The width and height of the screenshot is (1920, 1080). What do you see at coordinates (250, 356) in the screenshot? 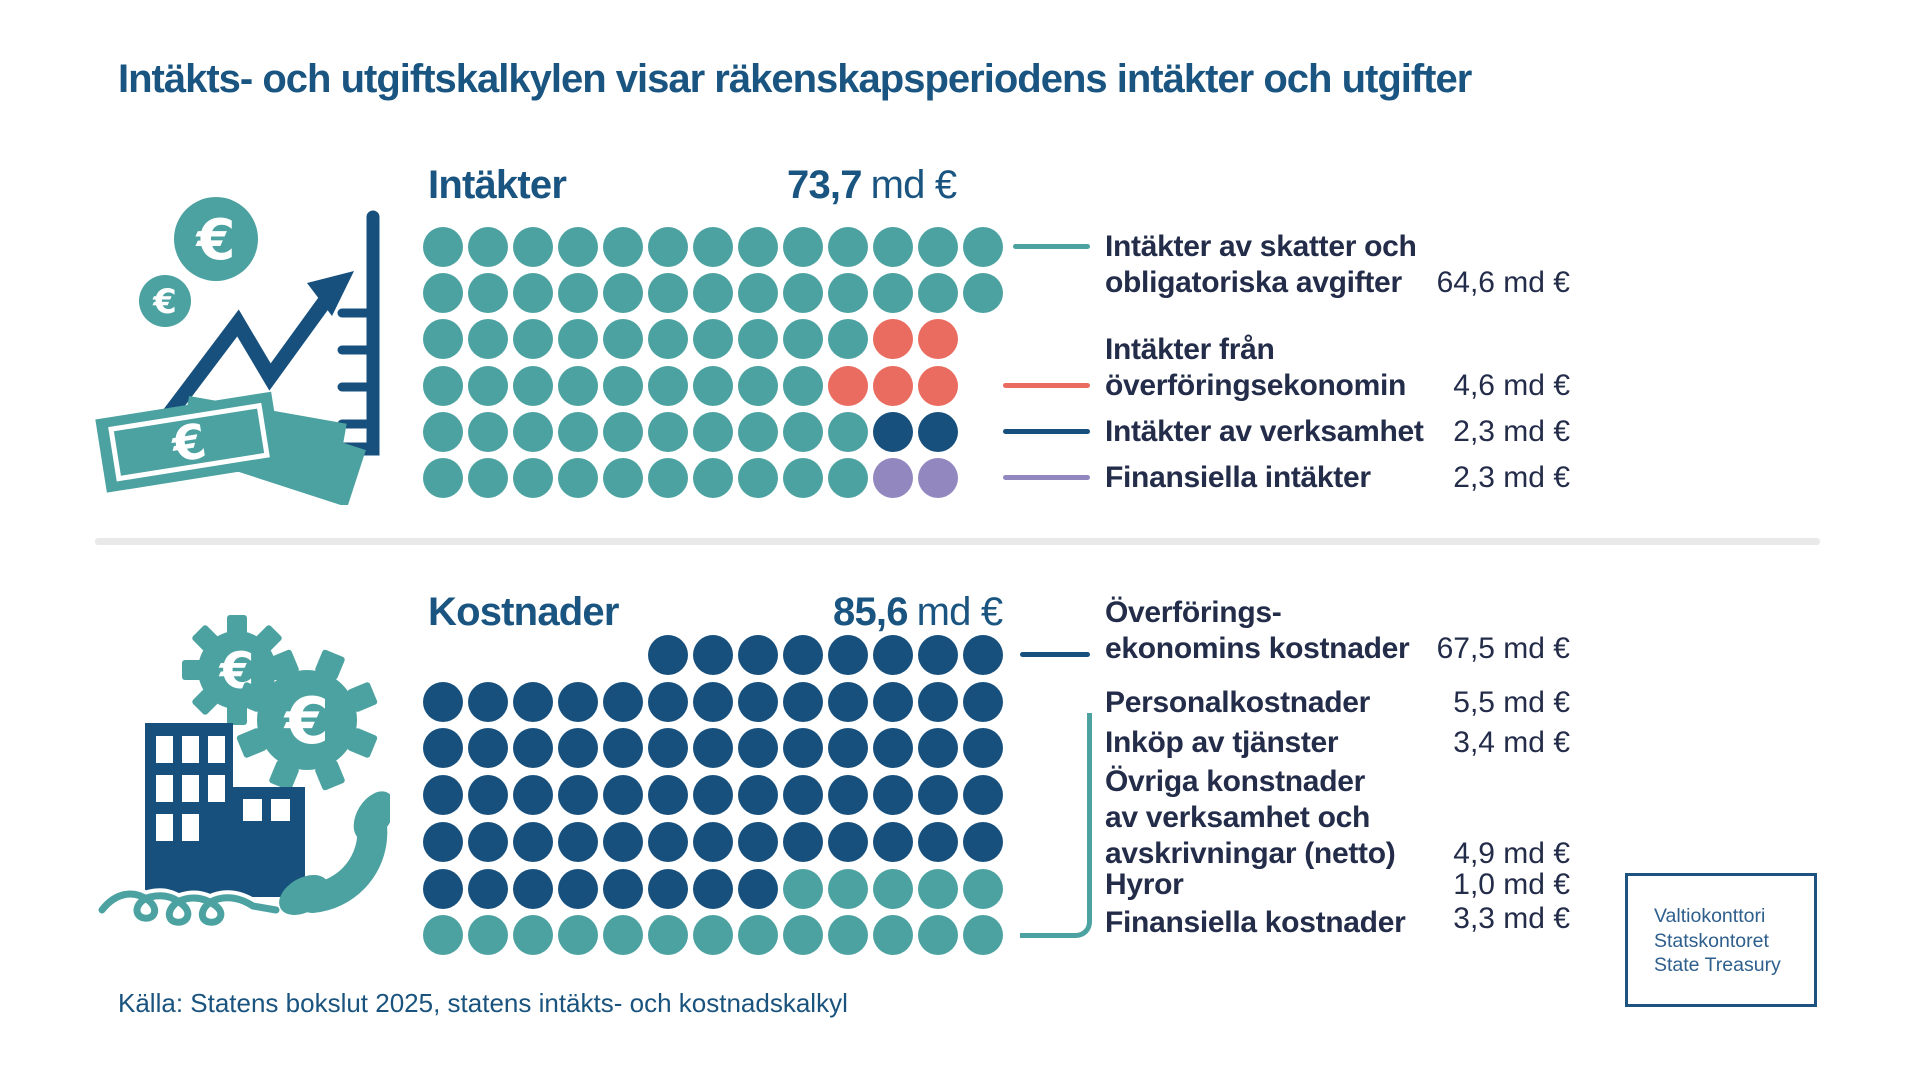
I see `rising-arrow-icon` at bounding box center [250, 356].